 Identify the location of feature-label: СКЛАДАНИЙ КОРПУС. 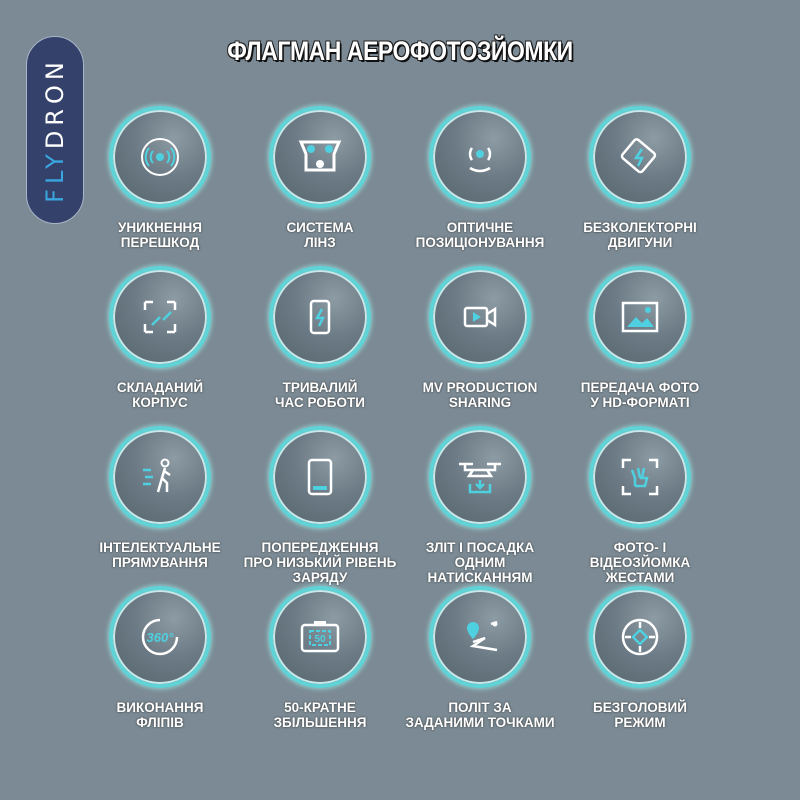
(160, 395).